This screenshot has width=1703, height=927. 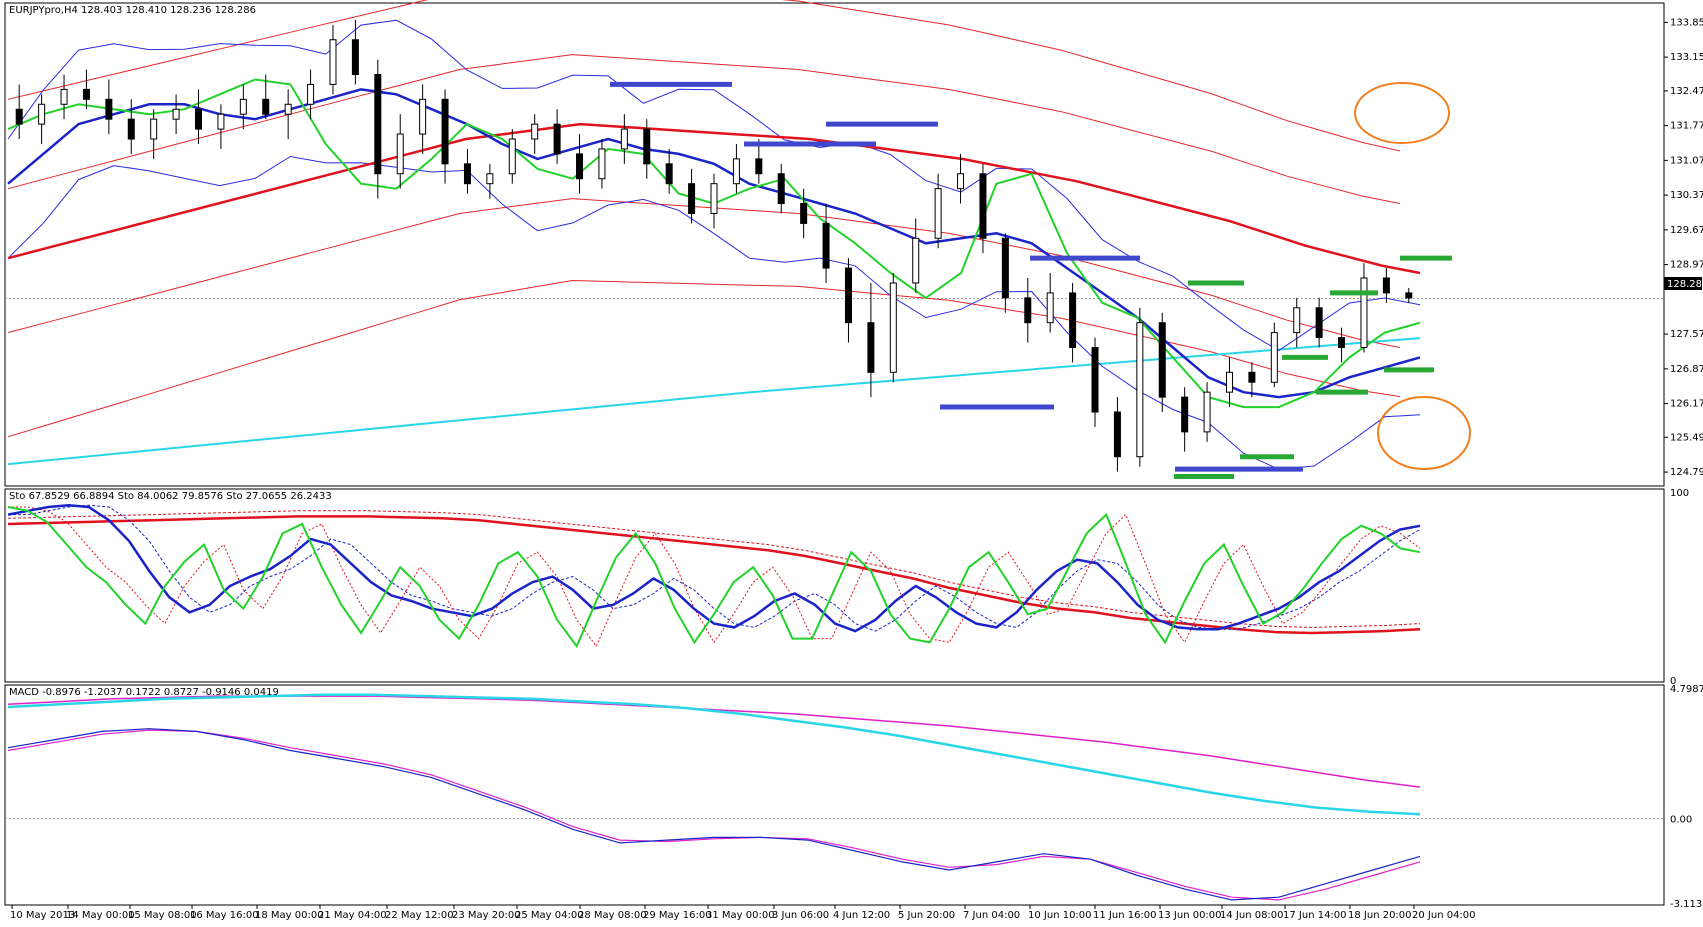 I want to click on price-axis-label: 125.490, so click(x=1686, y=437).